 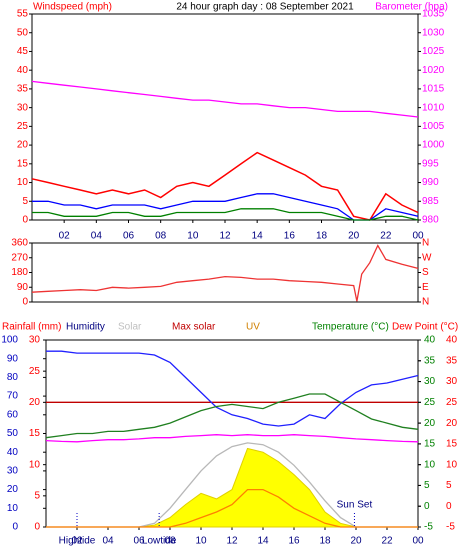 What do you see at coordinates (430, 163) in the screenshot?
I see `y-tick-label: 995` at bounding box center [430, 163].